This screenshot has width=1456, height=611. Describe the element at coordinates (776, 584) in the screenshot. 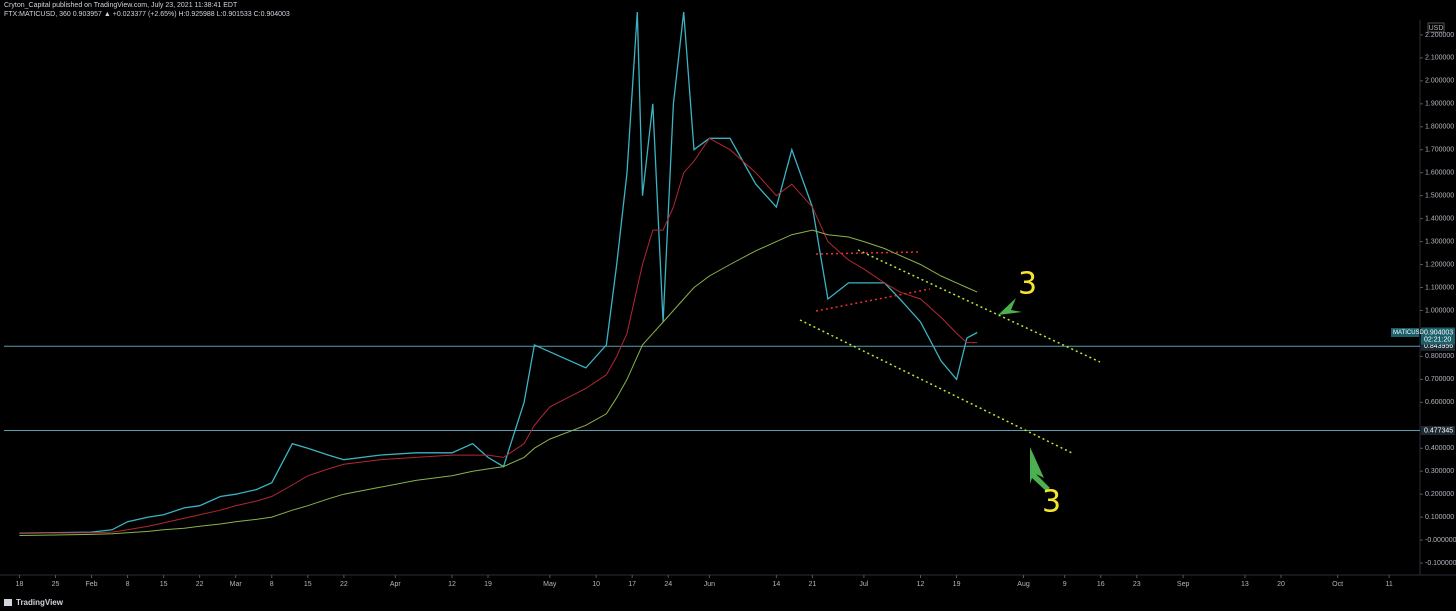

I see `x-tick-label: 14` at that location.